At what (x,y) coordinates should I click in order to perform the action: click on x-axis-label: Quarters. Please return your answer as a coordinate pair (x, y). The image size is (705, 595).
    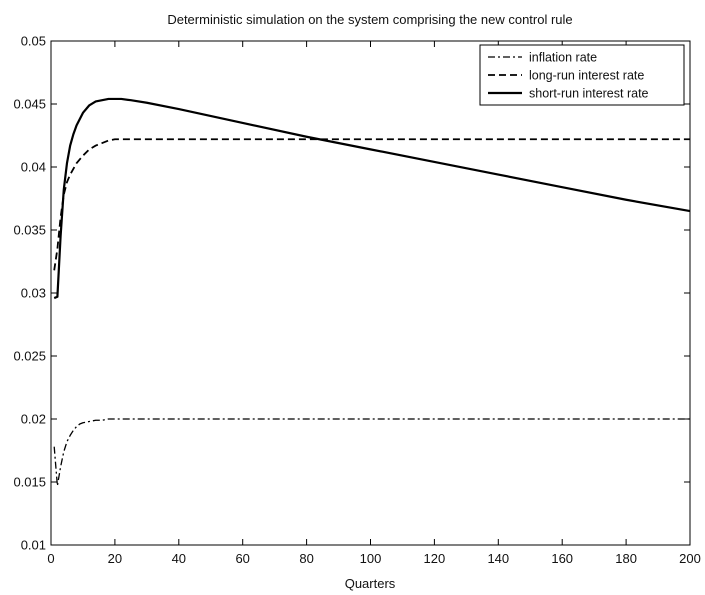
    Looking at the image, I should click on (370, 583).